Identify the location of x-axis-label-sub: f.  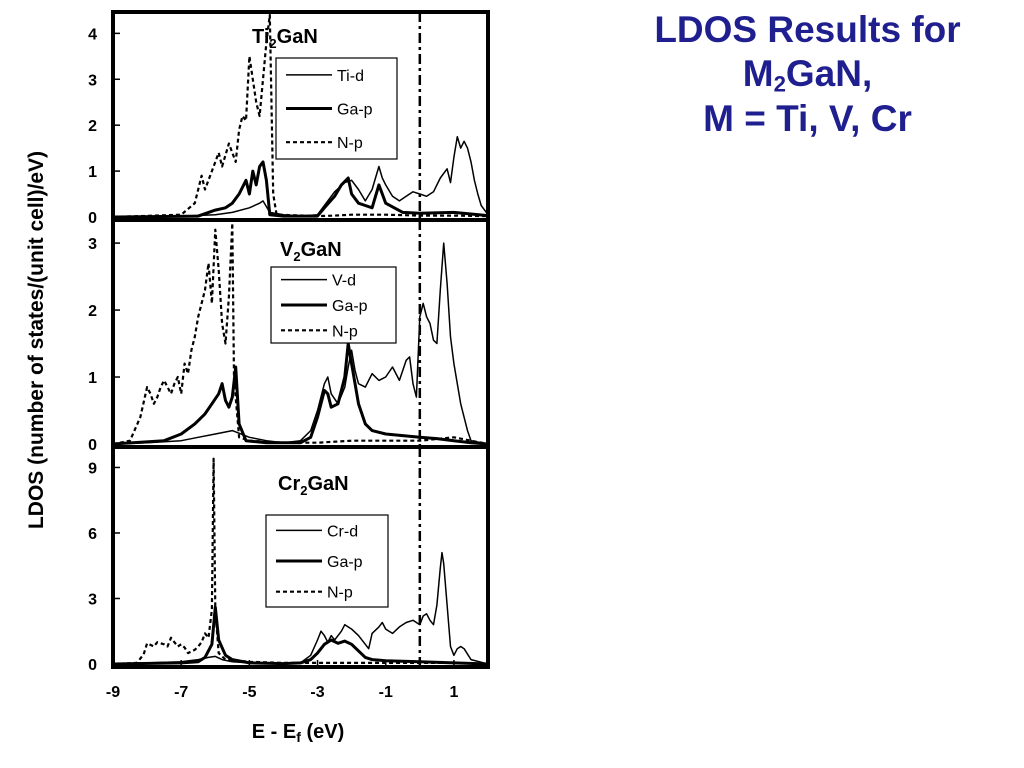
(298, 737).